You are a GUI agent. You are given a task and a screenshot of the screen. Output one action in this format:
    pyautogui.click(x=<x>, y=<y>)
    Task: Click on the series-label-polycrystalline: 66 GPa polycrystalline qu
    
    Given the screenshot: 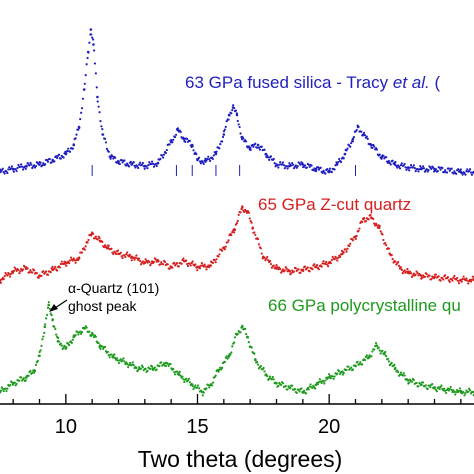 What is the action you would take?
    pyautogui.click(x=364, y=305)
    